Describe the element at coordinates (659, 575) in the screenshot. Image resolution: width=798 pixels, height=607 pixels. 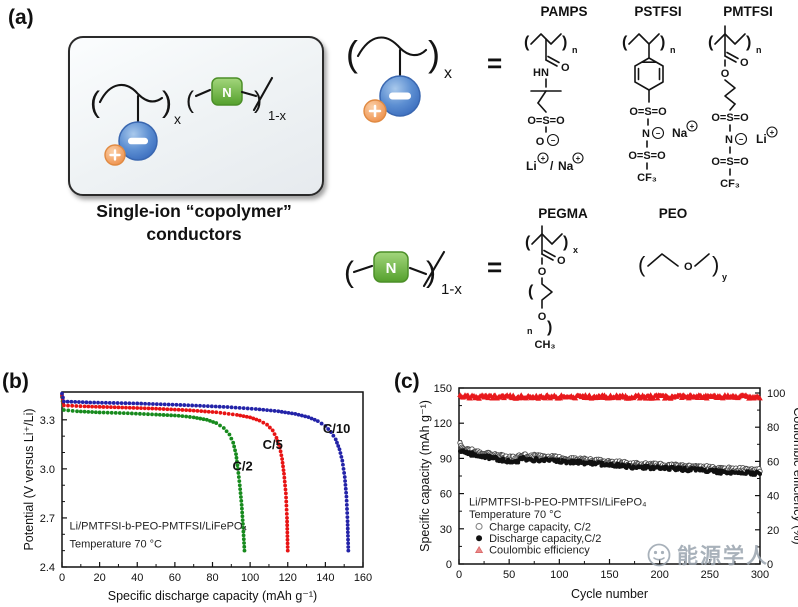
I see `svg-text: 200` at that location.